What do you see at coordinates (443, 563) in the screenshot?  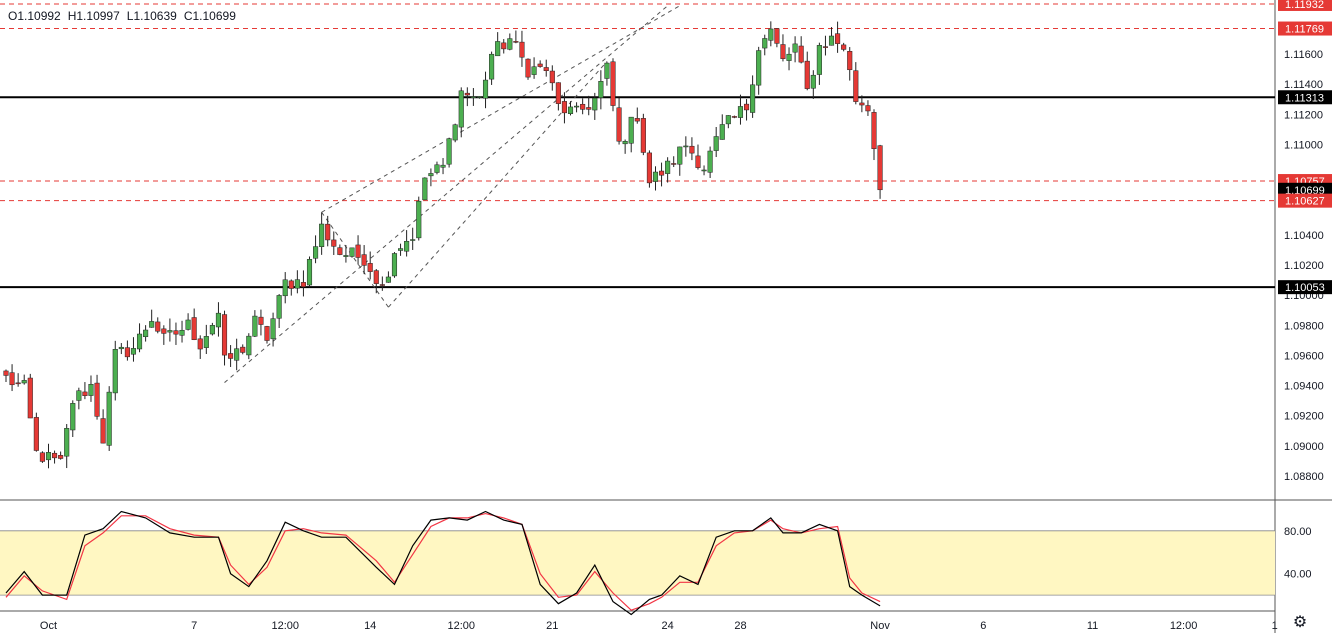 I see `stochastic-k-line` at bounding box center [443, 563].